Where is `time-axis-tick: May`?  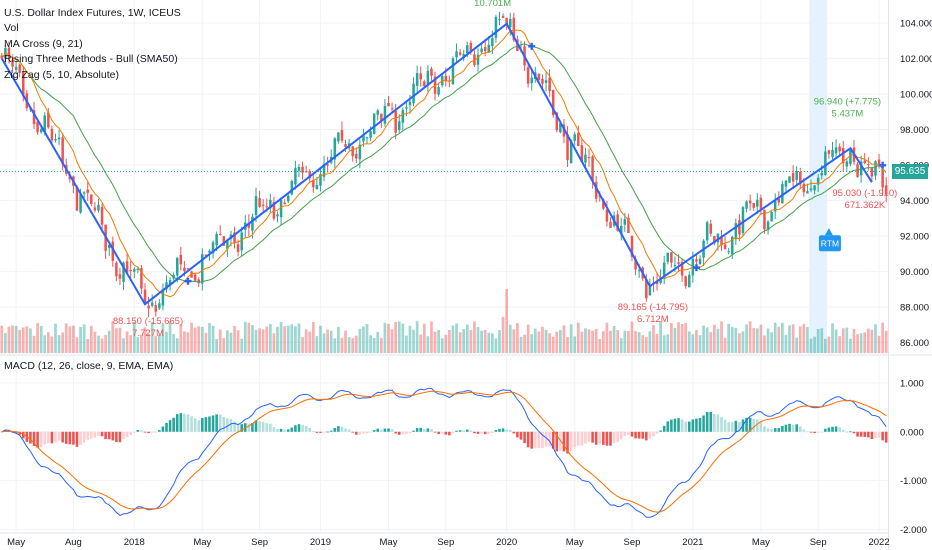
time-axis-tick: May is located at coordinates (16, 542).